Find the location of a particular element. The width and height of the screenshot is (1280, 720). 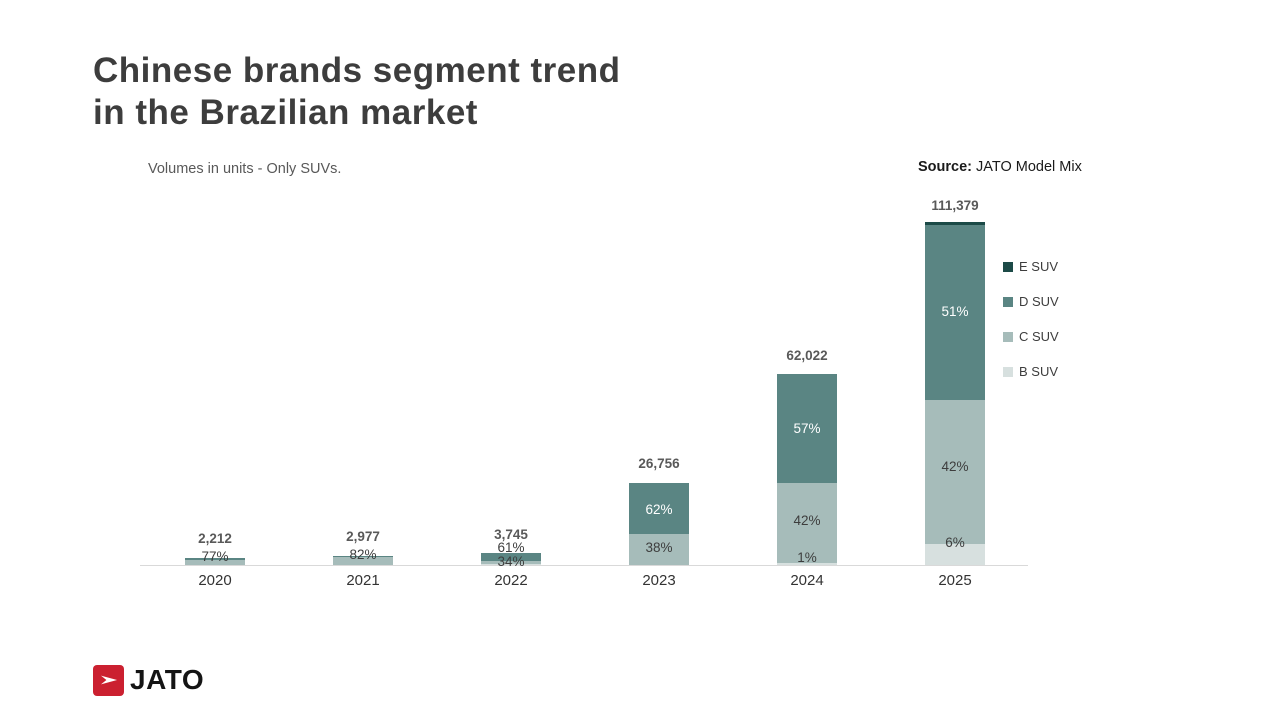

pct-label-2022-0: 61% is located at coordinates (511, 547).